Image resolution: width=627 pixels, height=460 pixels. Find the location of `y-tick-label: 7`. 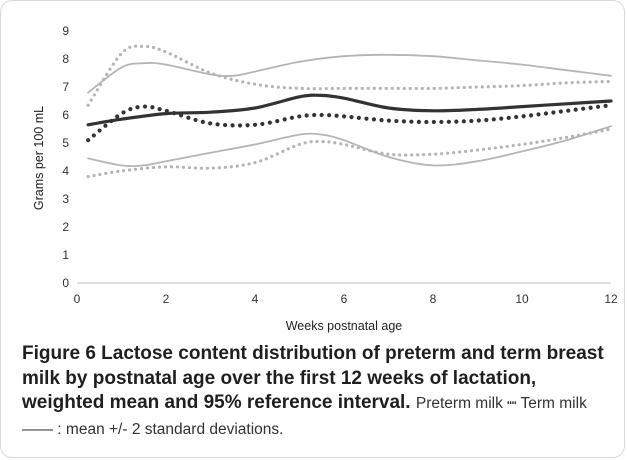

y-tick-label: 7 is located at coordinates (65, 87).